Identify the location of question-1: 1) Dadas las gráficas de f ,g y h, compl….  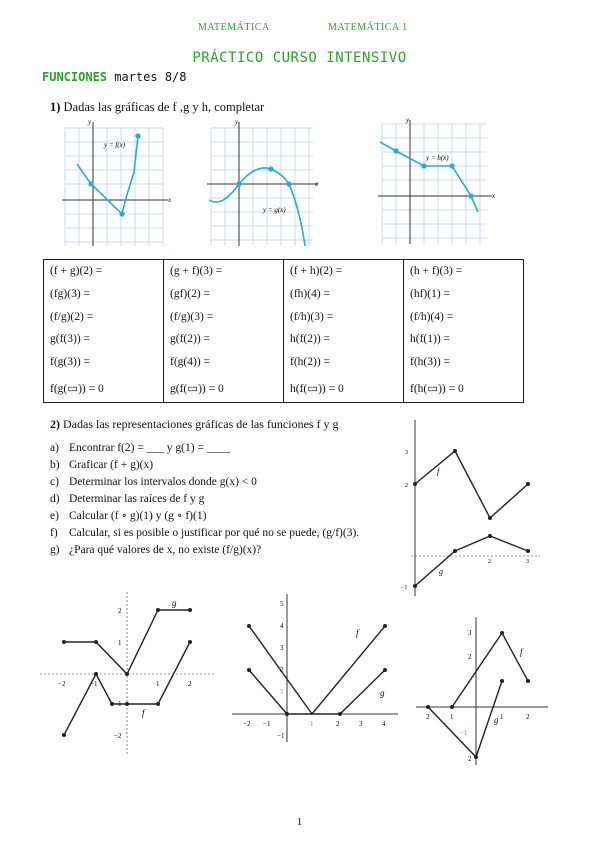
(157, 107).